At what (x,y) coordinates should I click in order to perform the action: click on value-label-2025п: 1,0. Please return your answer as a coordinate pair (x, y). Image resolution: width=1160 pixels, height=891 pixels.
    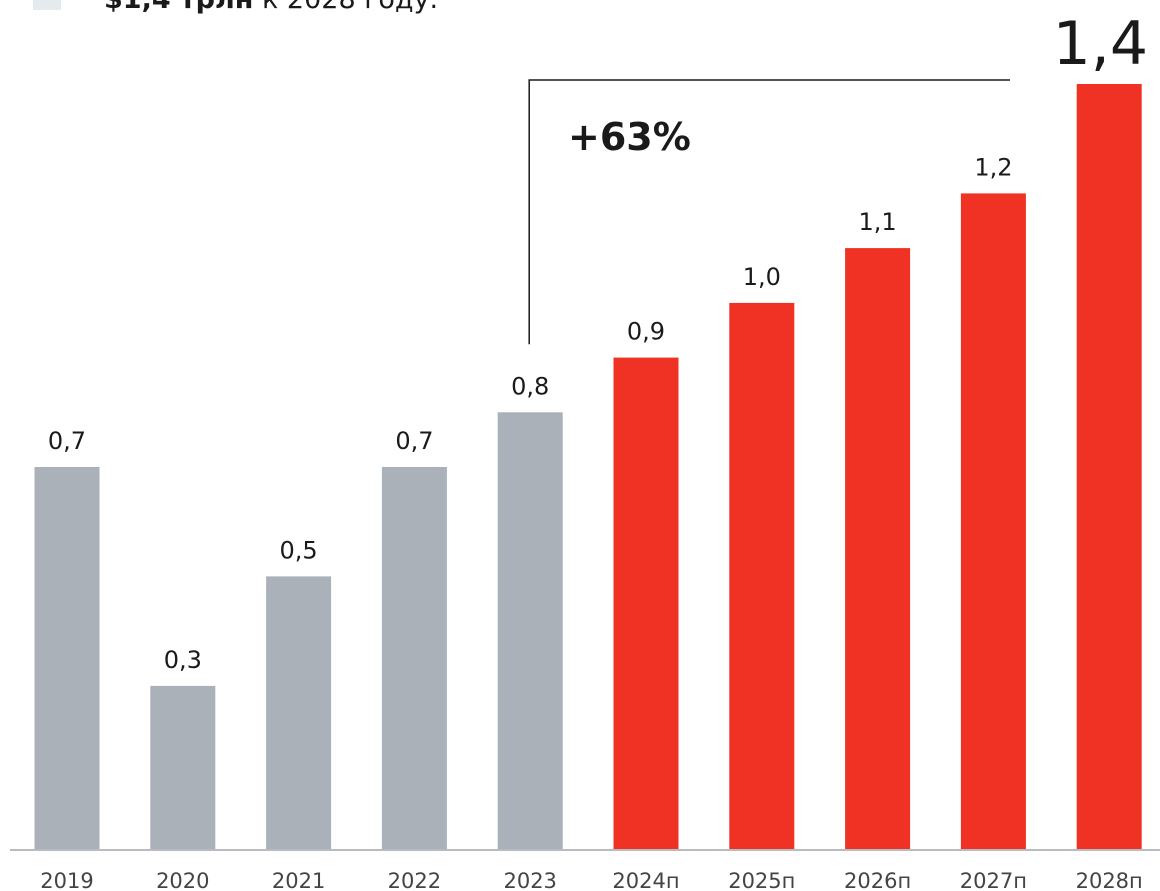
    Looking at the image, I should click on (762, 277).